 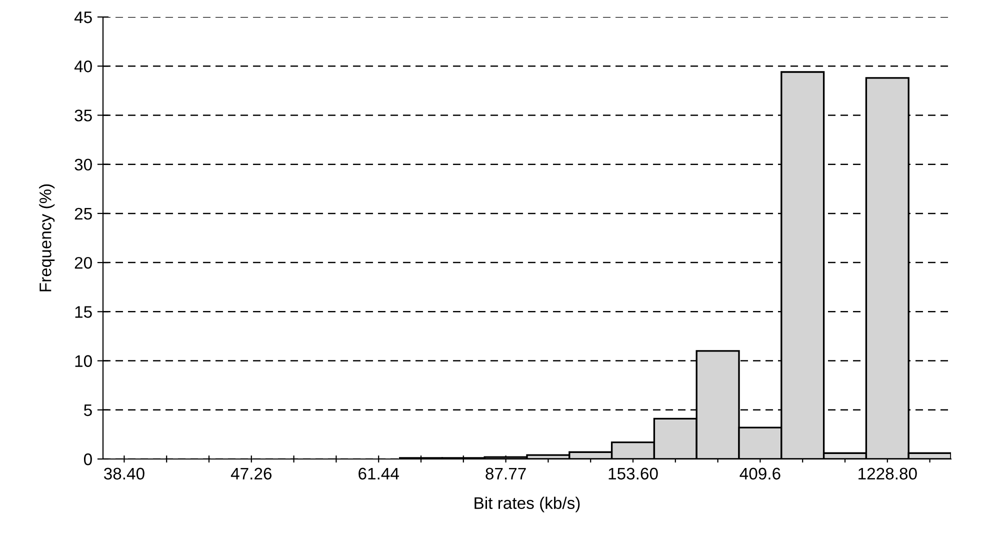 What do you see at coordinates (83, 116) in the screenshot?
I see `y-tick-label: 35` at bounding box center [83, 116].